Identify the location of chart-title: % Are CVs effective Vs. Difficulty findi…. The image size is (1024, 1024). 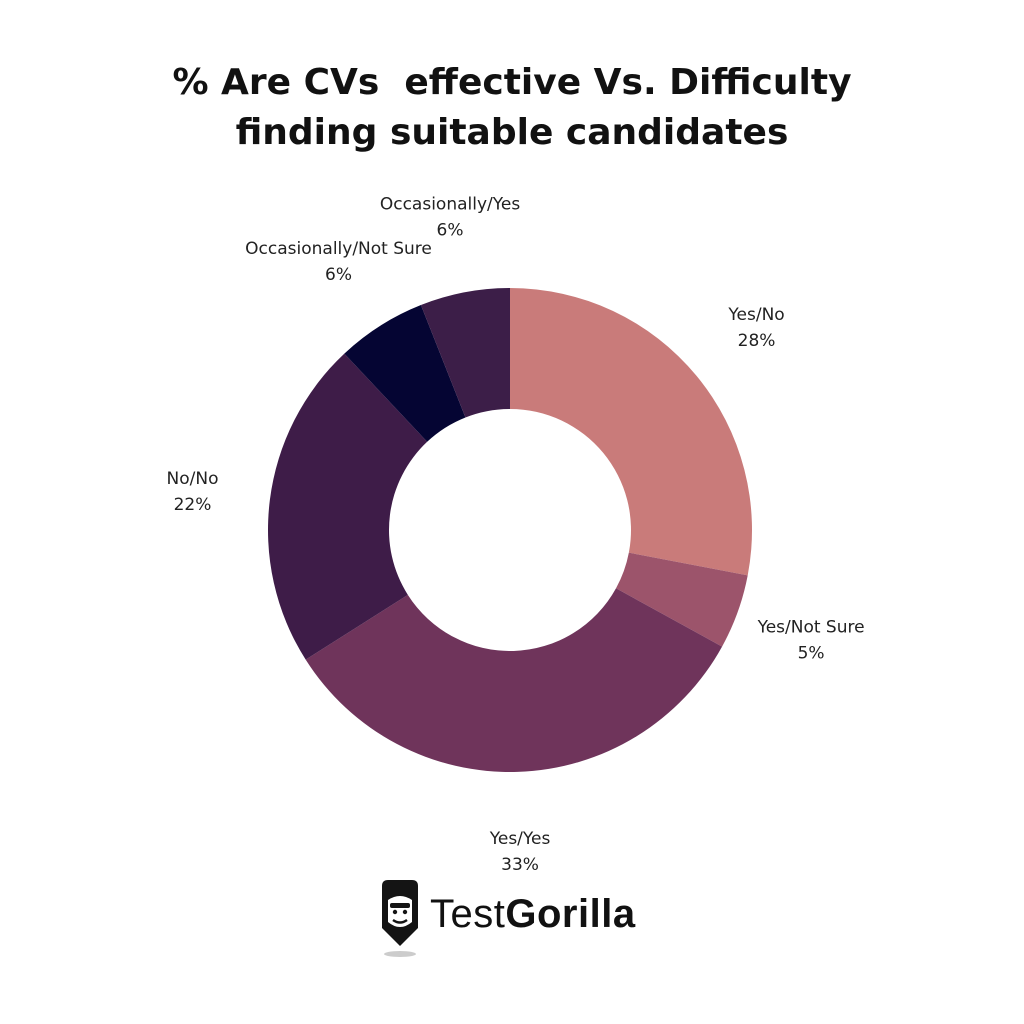
(512, 108).